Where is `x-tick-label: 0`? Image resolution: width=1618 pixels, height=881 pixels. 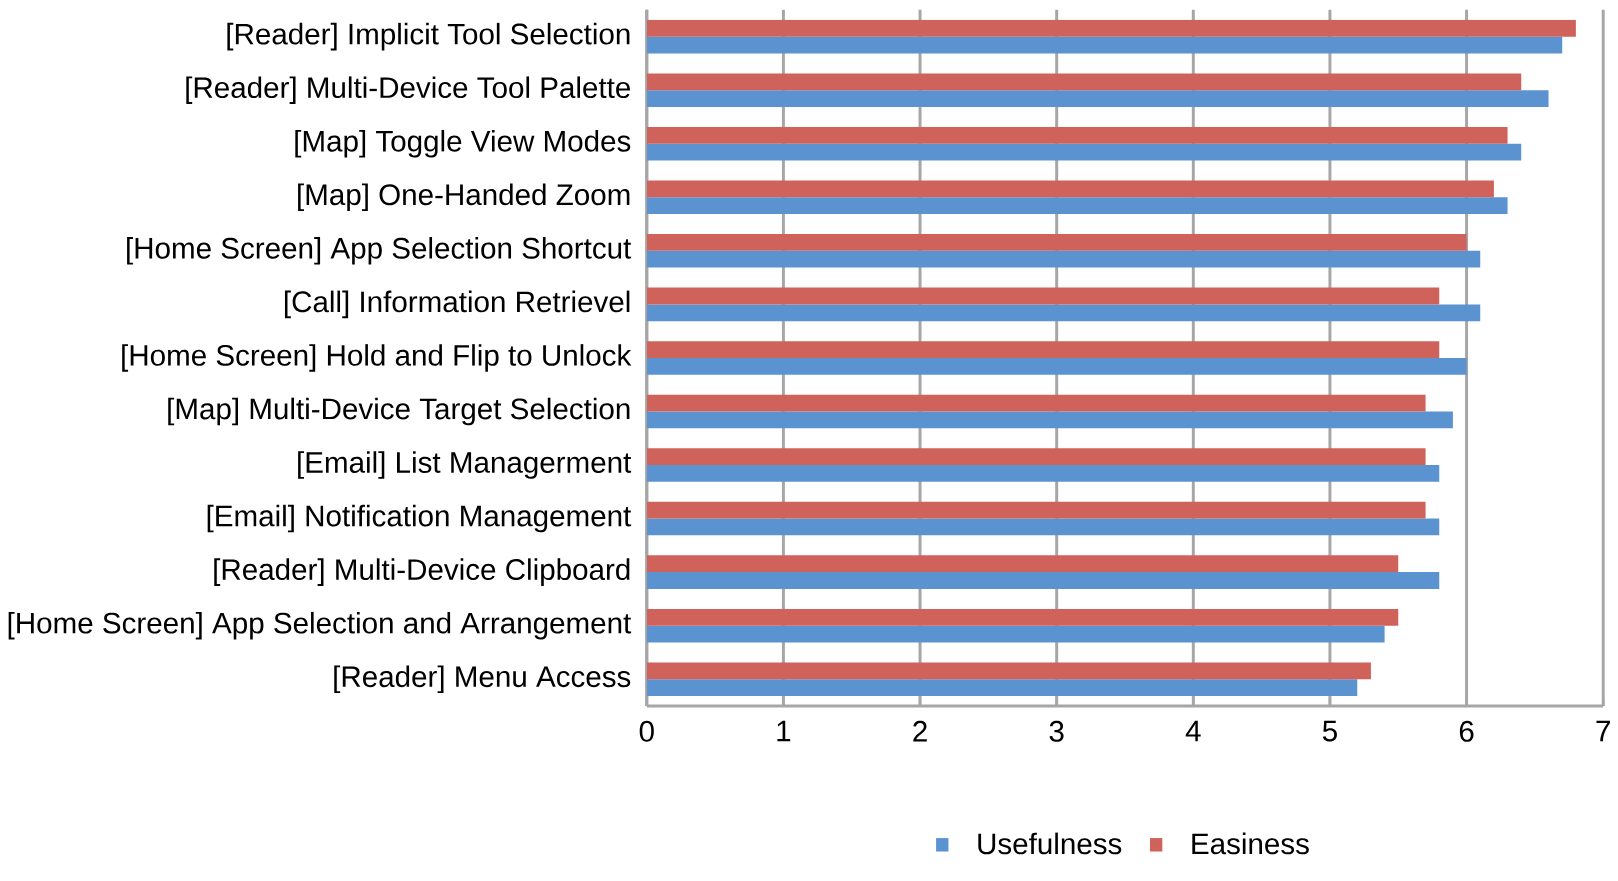
x-tick-label: 0 is located at coordinates (646, 731).